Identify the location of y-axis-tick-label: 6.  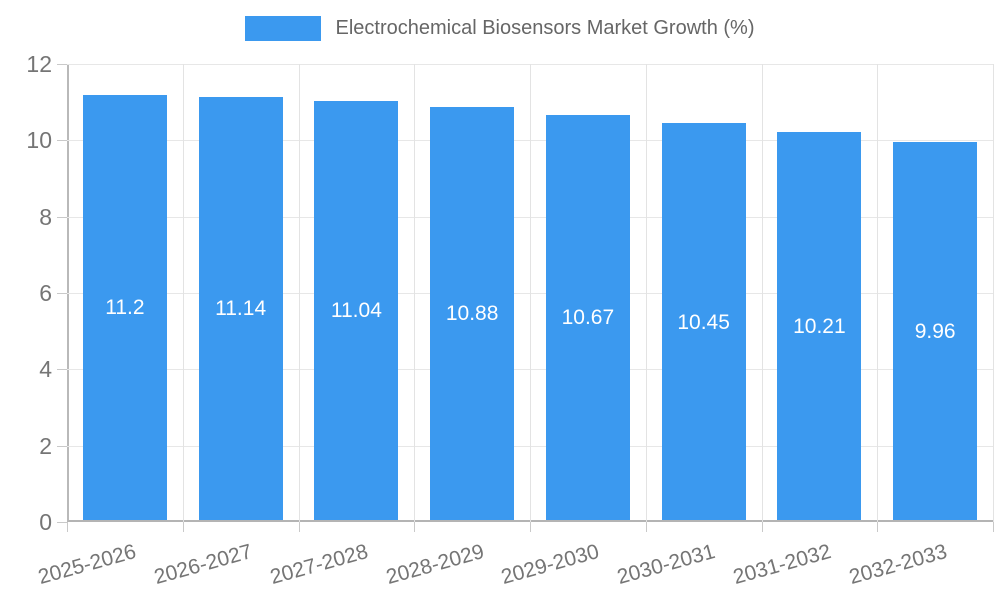
(45, 293).